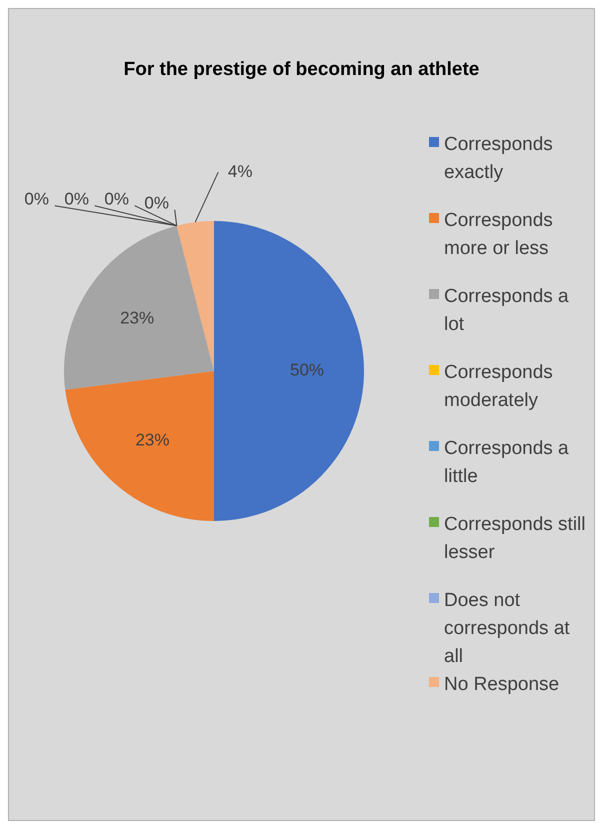 The width and height of the screenshot is (605, 831). Describe the element at coordinates (499, 159) in the screenshot. I see `legend-label: Corresponds exactly` at that location.